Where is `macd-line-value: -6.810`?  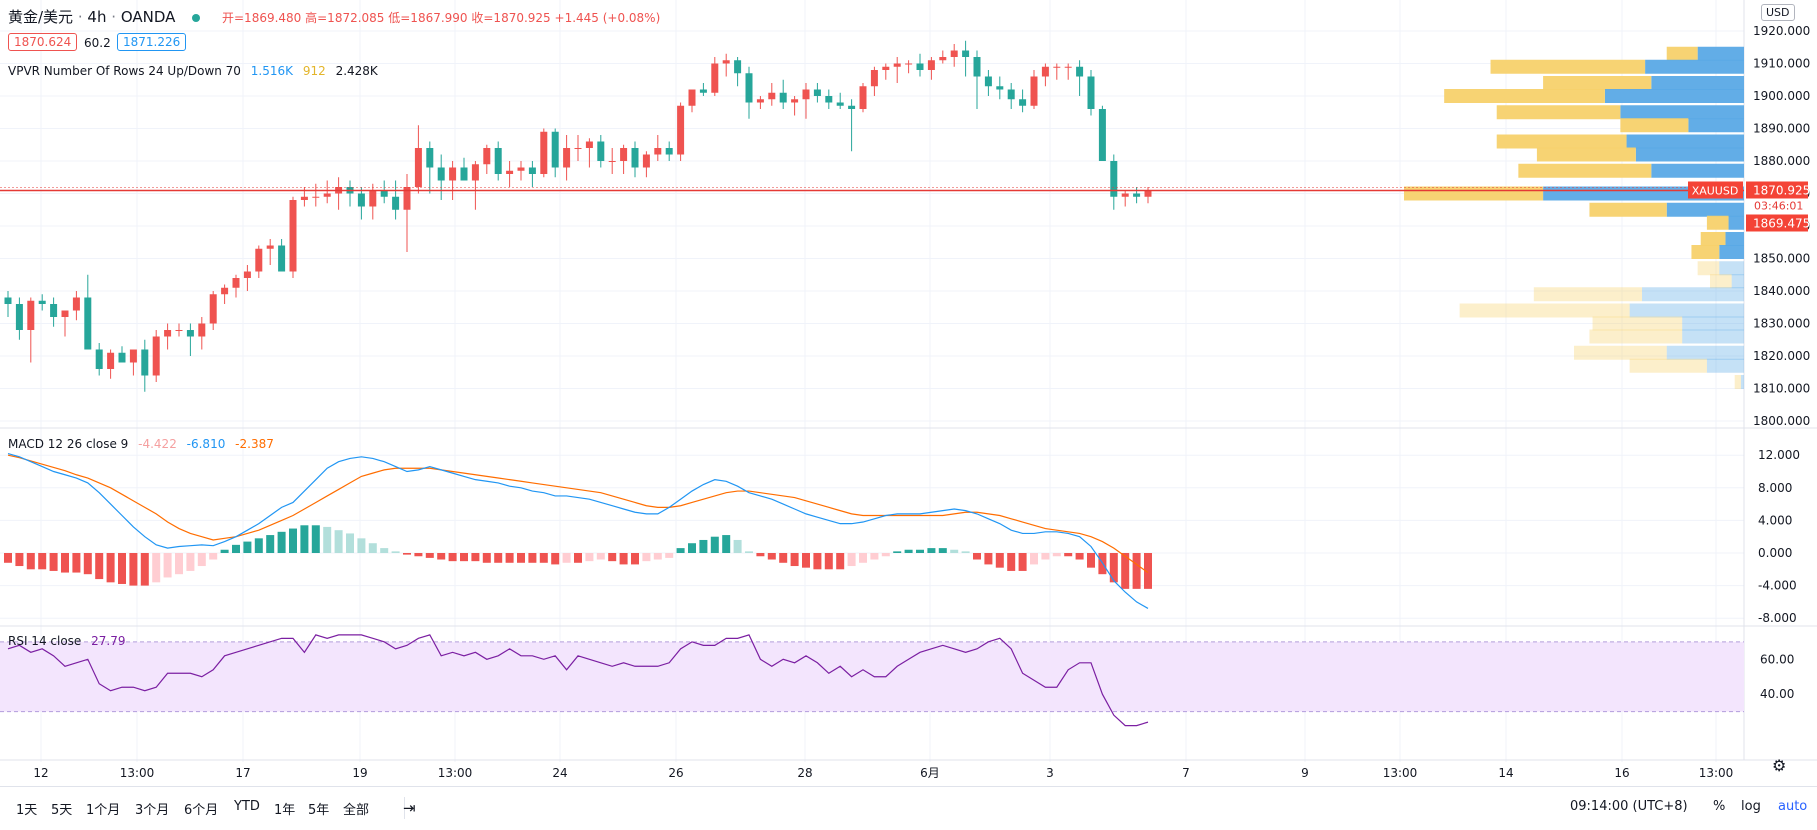 macd-line-value: -6.810 is located at coordinates (206, 444).